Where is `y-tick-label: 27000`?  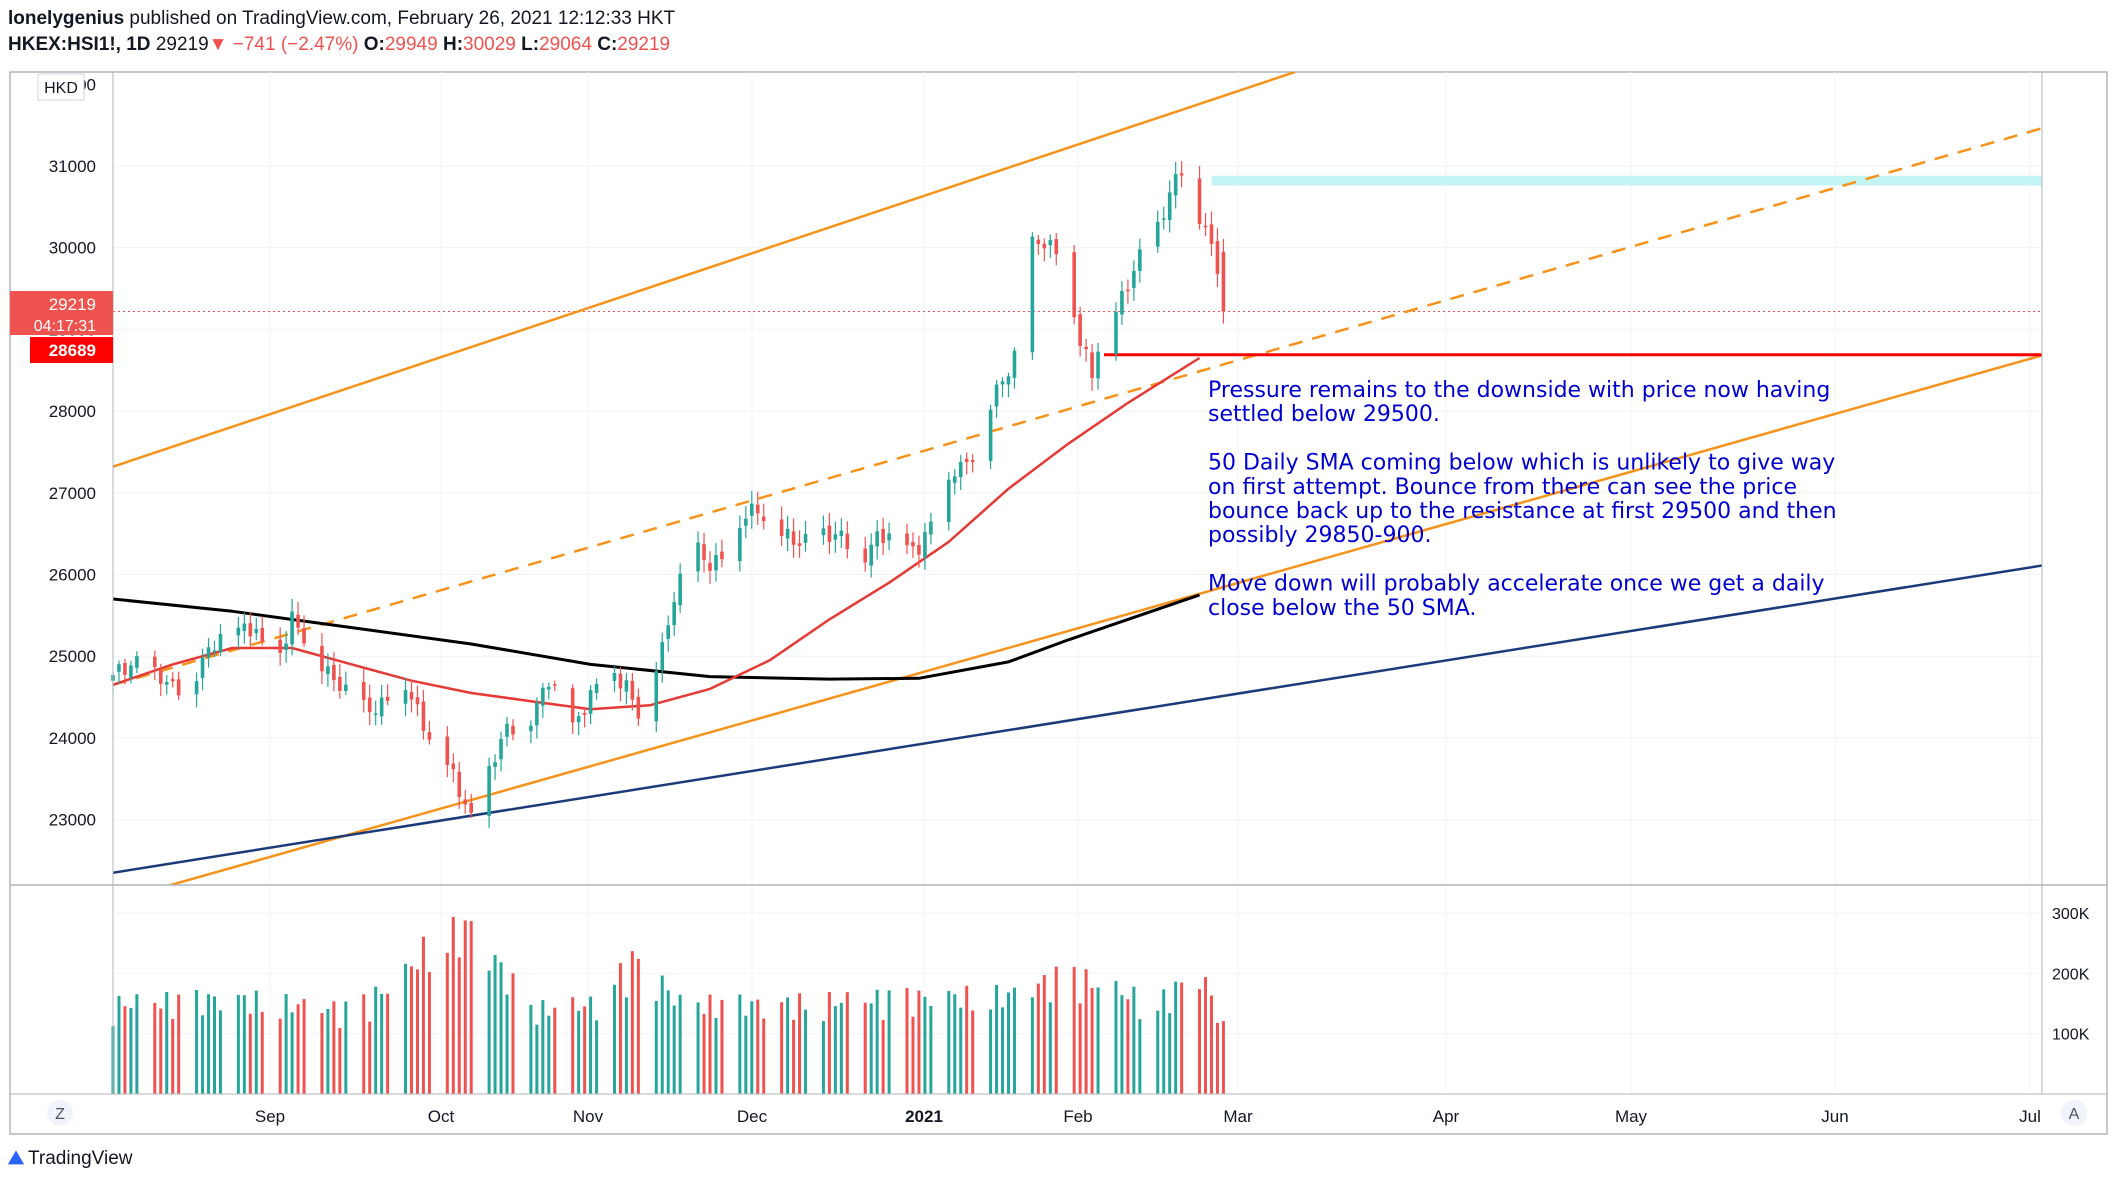
y-tick-label: 27000 is located at coordinates (72, 493).